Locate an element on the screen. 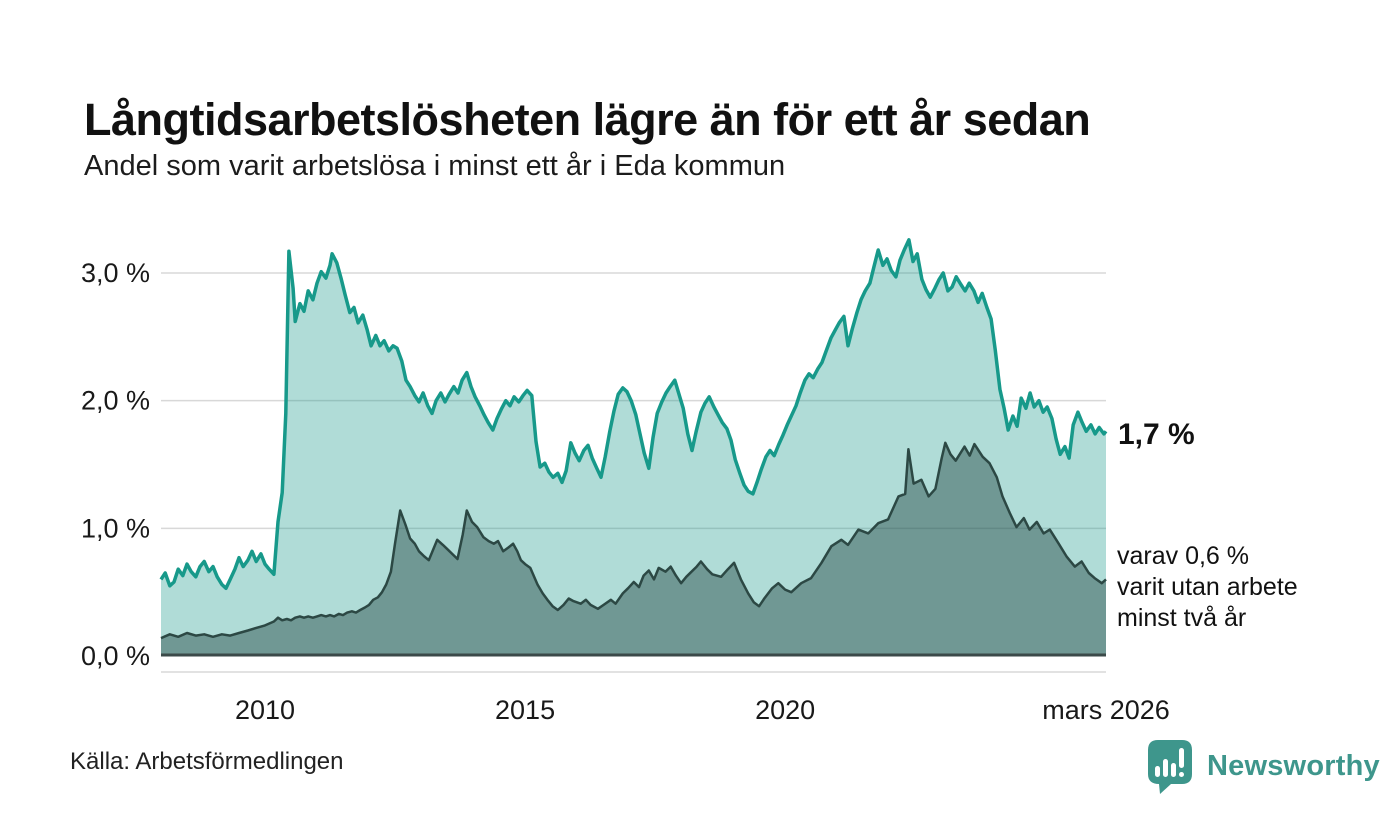 This screenshot has height=840, width=1400. source-note: Källa: Arbetsförmedlingen is located at coordinates (207, 761).